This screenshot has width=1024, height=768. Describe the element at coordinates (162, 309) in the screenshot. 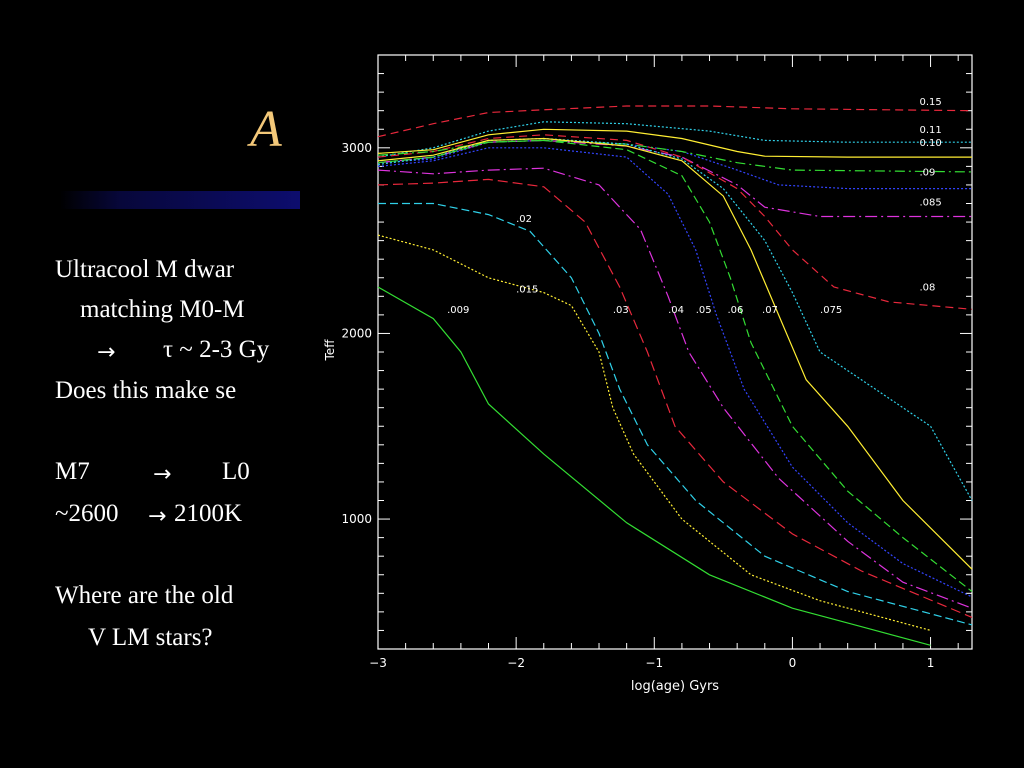

I see `text-line-matching: matching M0-M` at that location.